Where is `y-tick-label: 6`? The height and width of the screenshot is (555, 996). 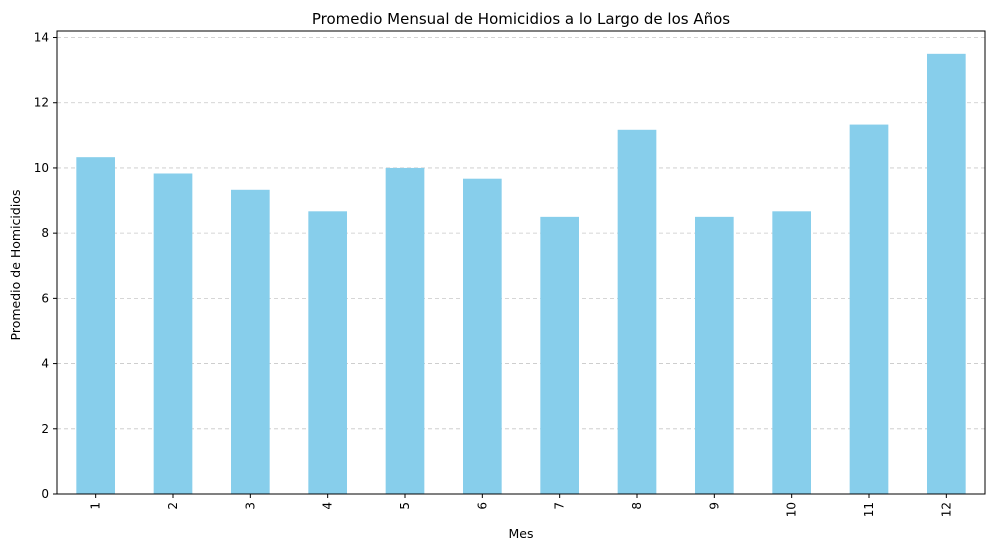 y-tick-label: 6 is located at coordinates (45, 298).